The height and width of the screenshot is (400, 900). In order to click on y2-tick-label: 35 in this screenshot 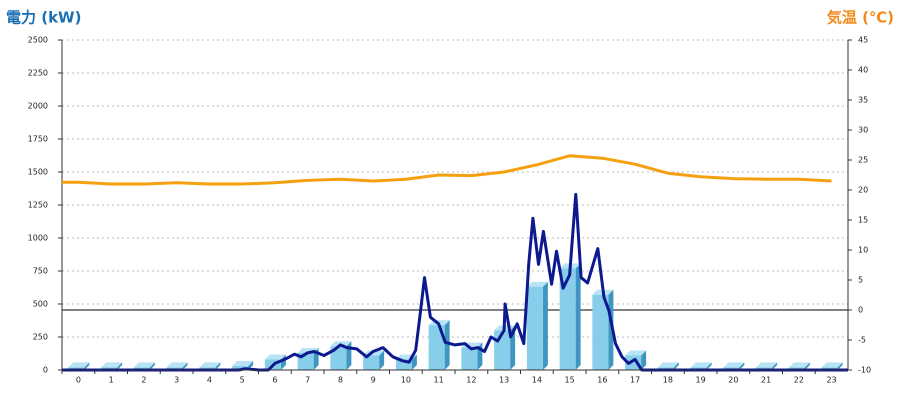, I will do `click(863, 100)`.